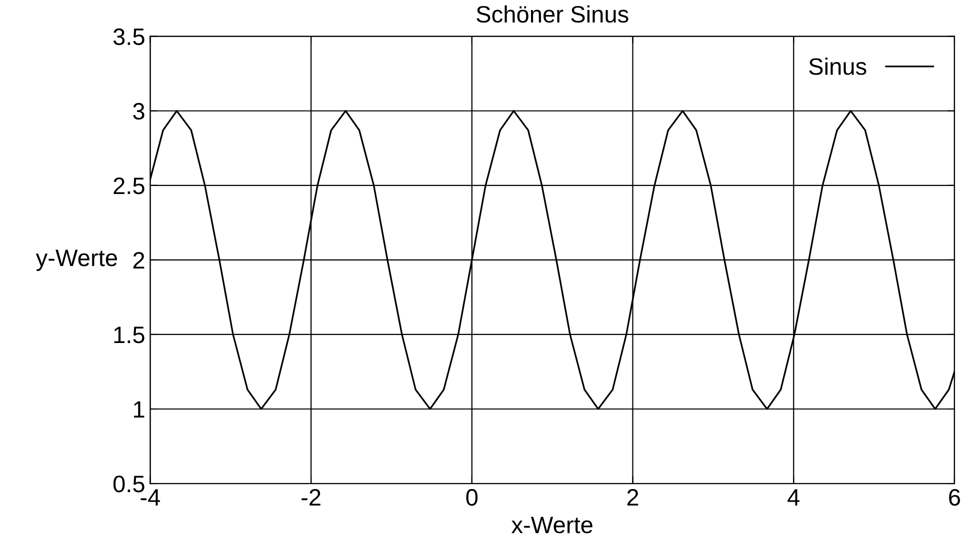 Image resolution: width=969 pixels, height=559 pixels. Describe the element at coordinates (138, 111) in the screenshot. I see `y-tick-label: 3` at that location.